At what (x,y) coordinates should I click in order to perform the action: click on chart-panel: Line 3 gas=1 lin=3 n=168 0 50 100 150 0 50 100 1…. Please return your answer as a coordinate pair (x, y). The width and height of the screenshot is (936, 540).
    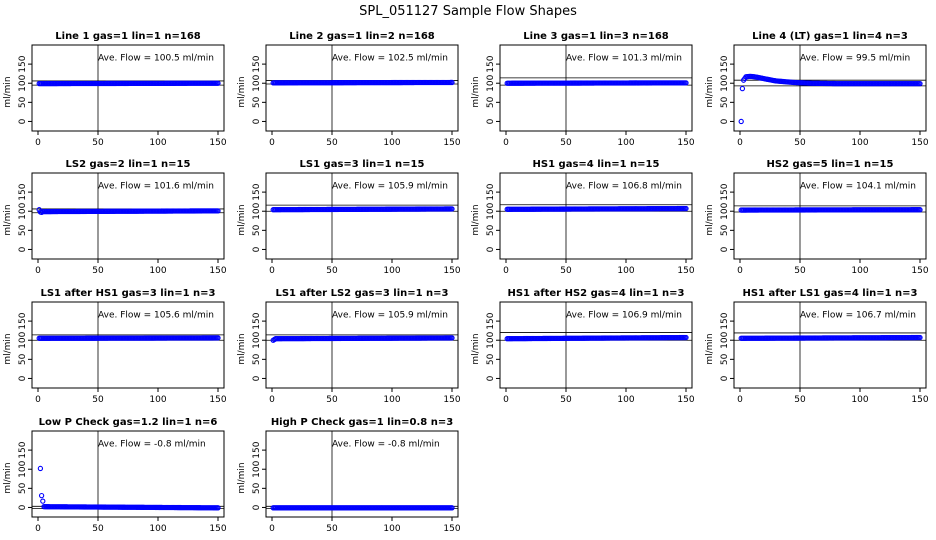
    Looking at the image, I should click on (583, 89).